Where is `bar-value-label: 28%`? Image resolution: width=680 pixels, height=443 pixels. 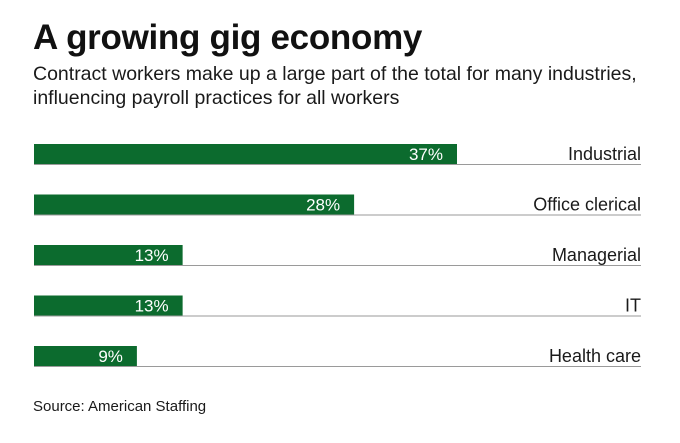
bar-value-label: 28% is located at coordinates (323, 205).